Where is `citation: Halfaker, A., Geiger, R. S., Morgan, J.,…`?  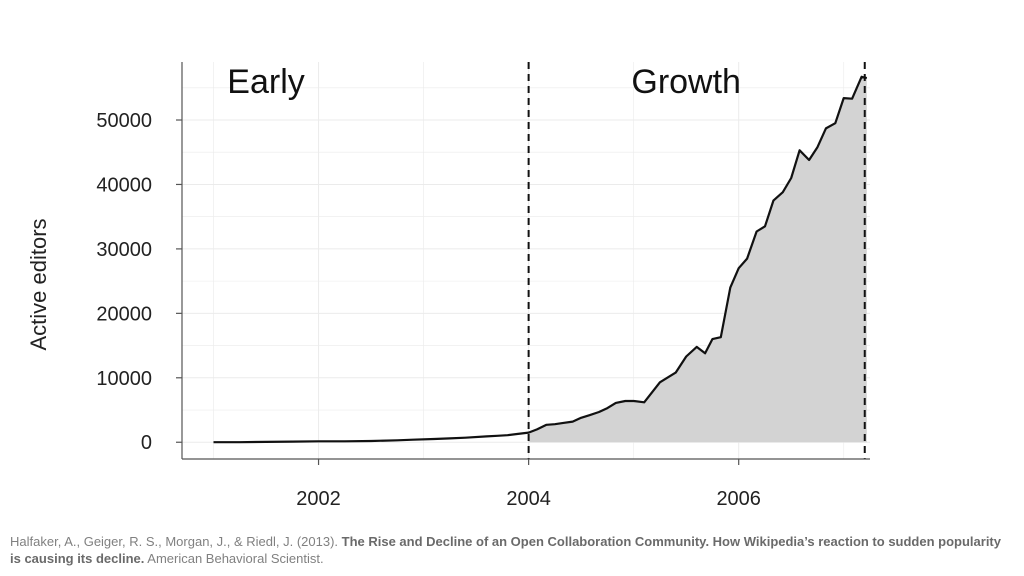
citation: Halfaker, A., Geiger, R. S., Morgan, J.,… is located at coordinates (510, 550).